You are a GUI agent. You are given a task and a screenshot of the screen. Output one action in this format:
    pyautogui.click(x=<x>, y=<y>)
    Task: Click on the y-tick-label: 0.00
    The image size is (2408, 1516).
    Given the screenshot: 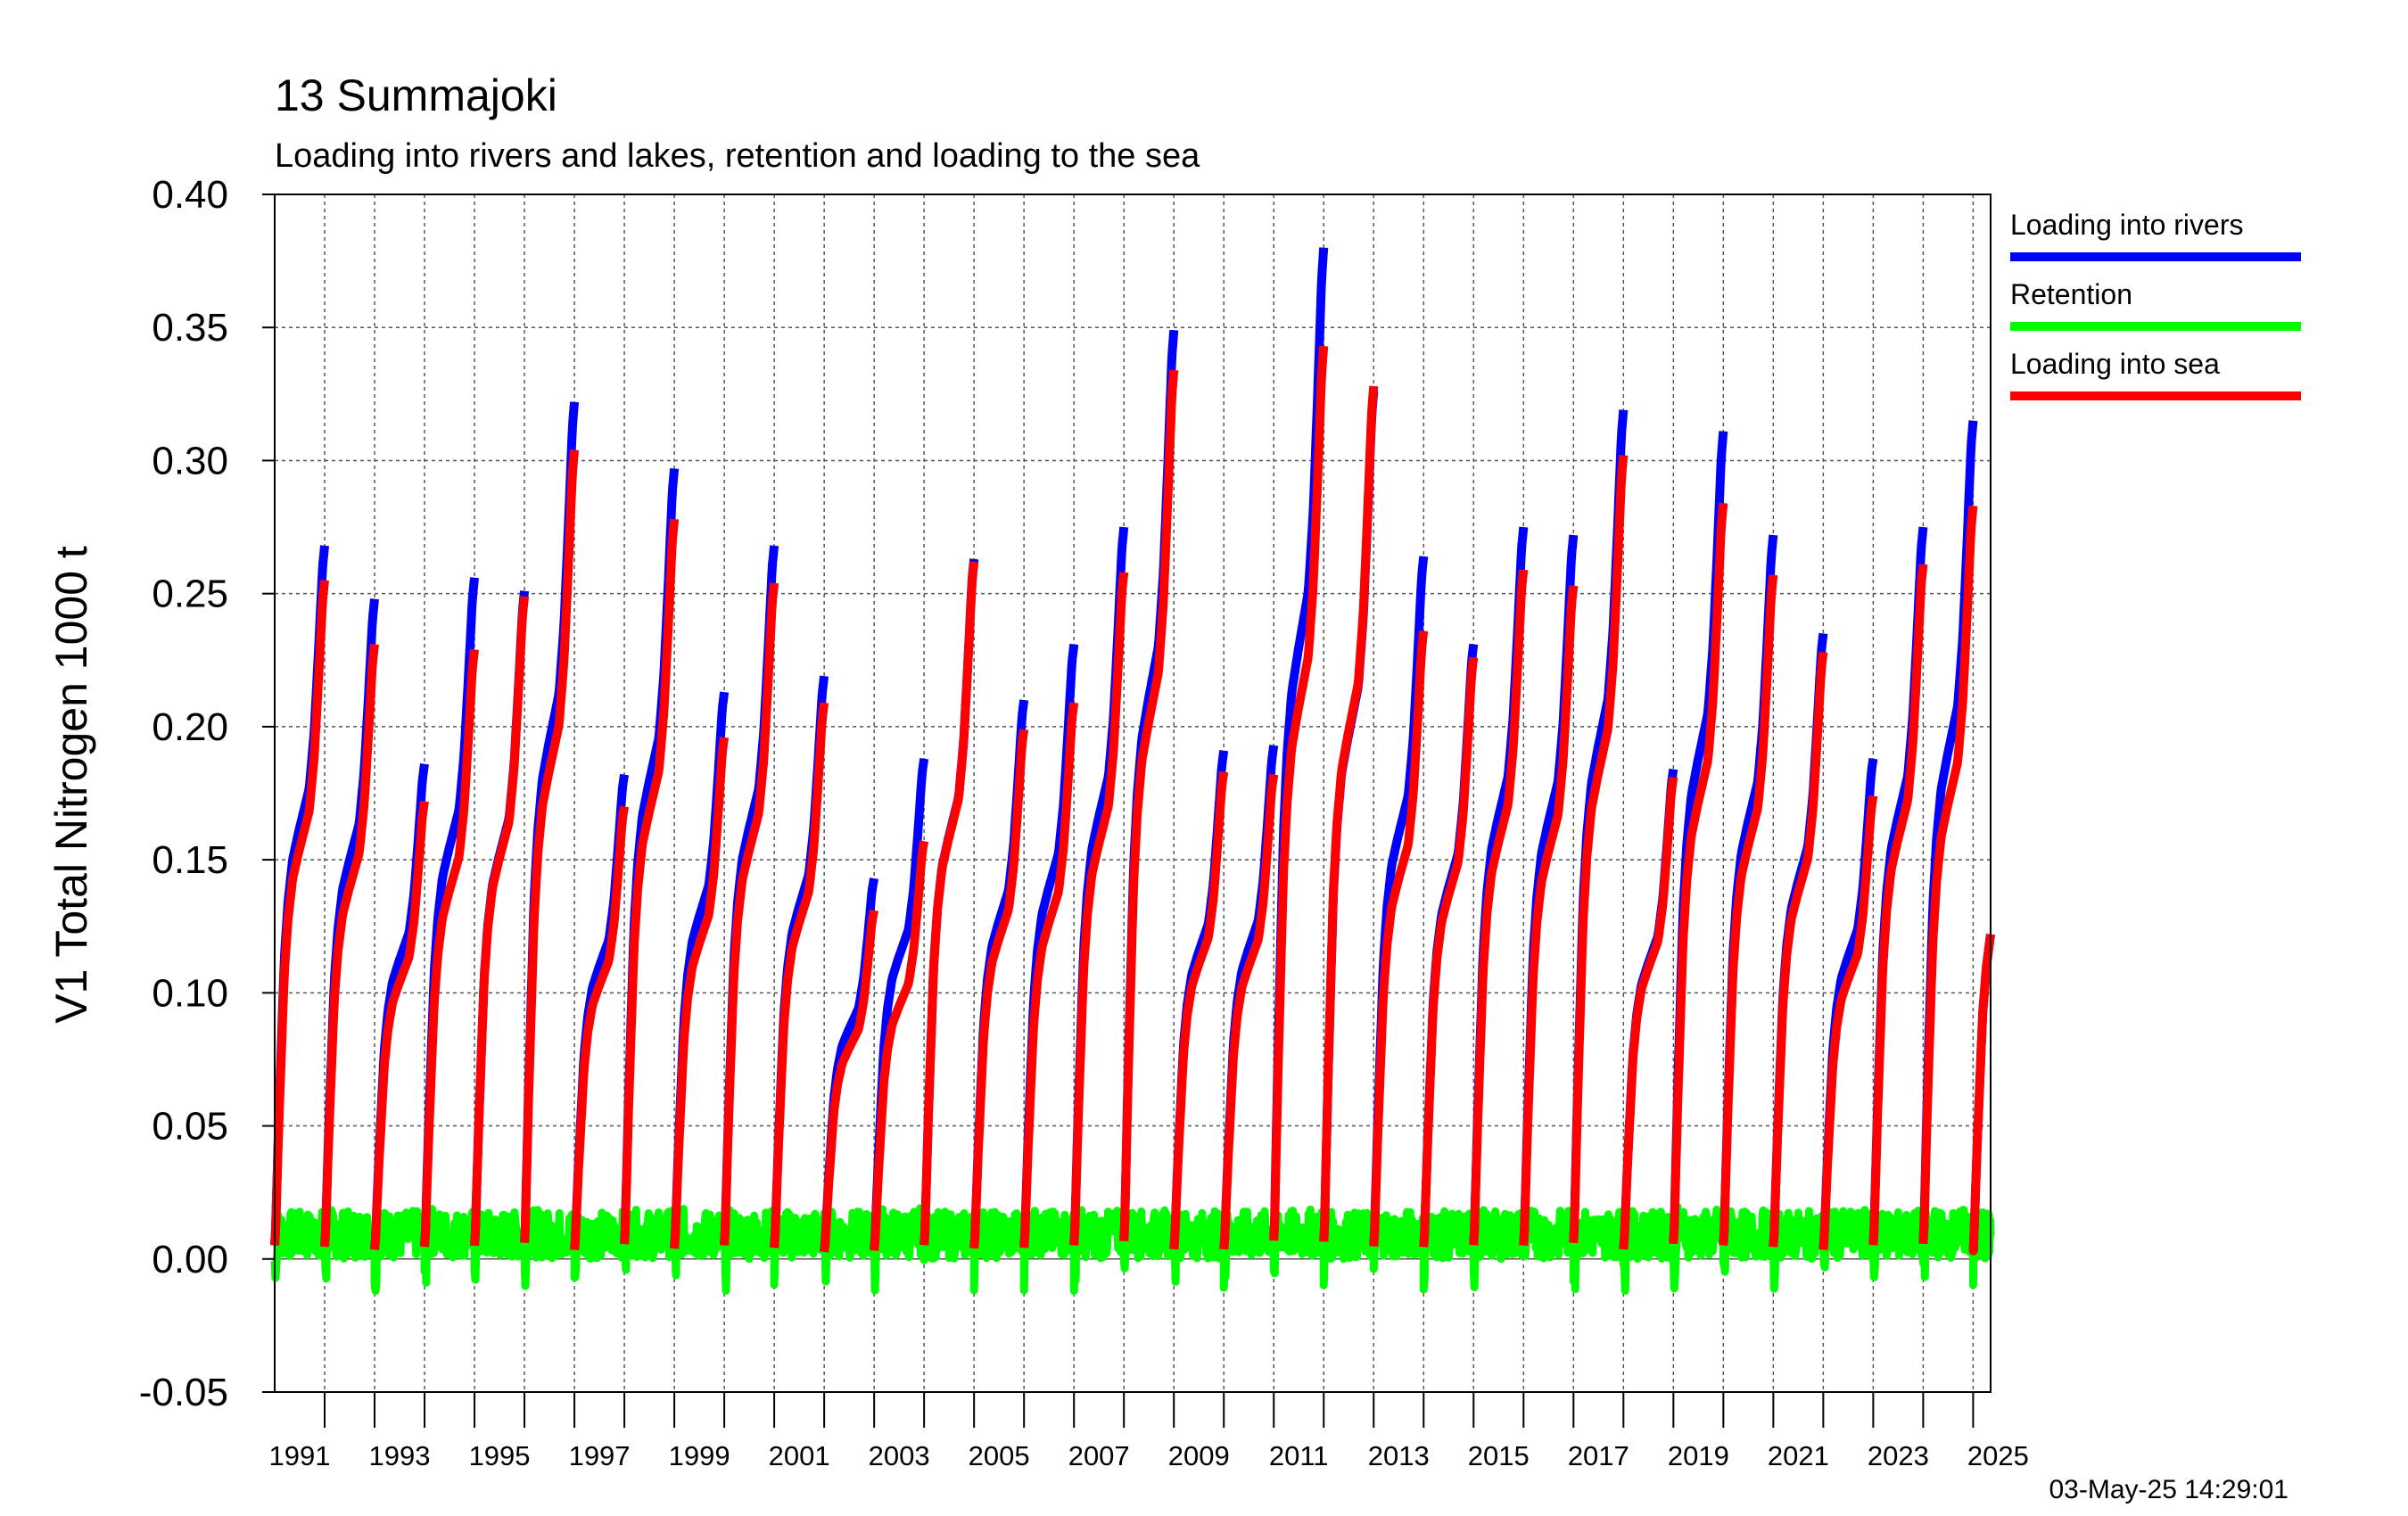 What is the action you would take?
    pyautogui.click(x=190, y=1259)
    